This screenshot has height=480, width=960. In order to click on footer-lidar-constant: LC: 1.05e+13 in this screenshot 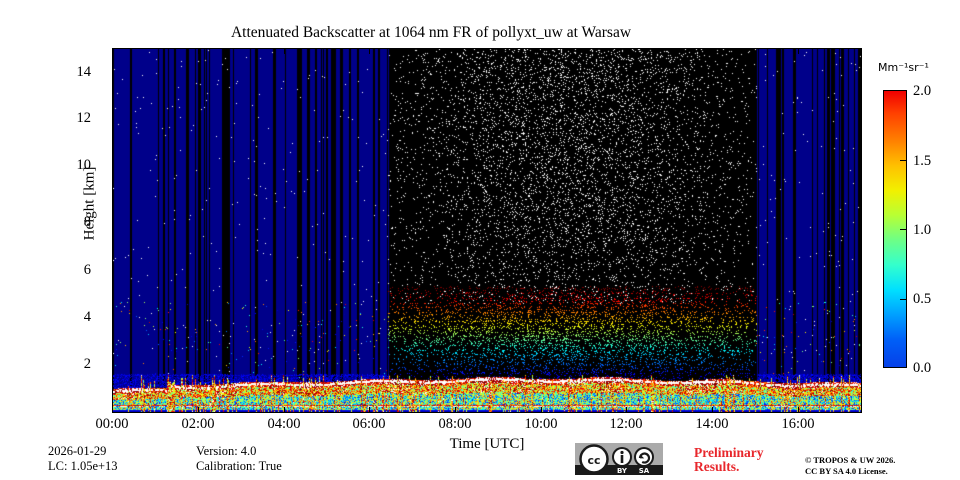, I will do `click(83, 466)`.